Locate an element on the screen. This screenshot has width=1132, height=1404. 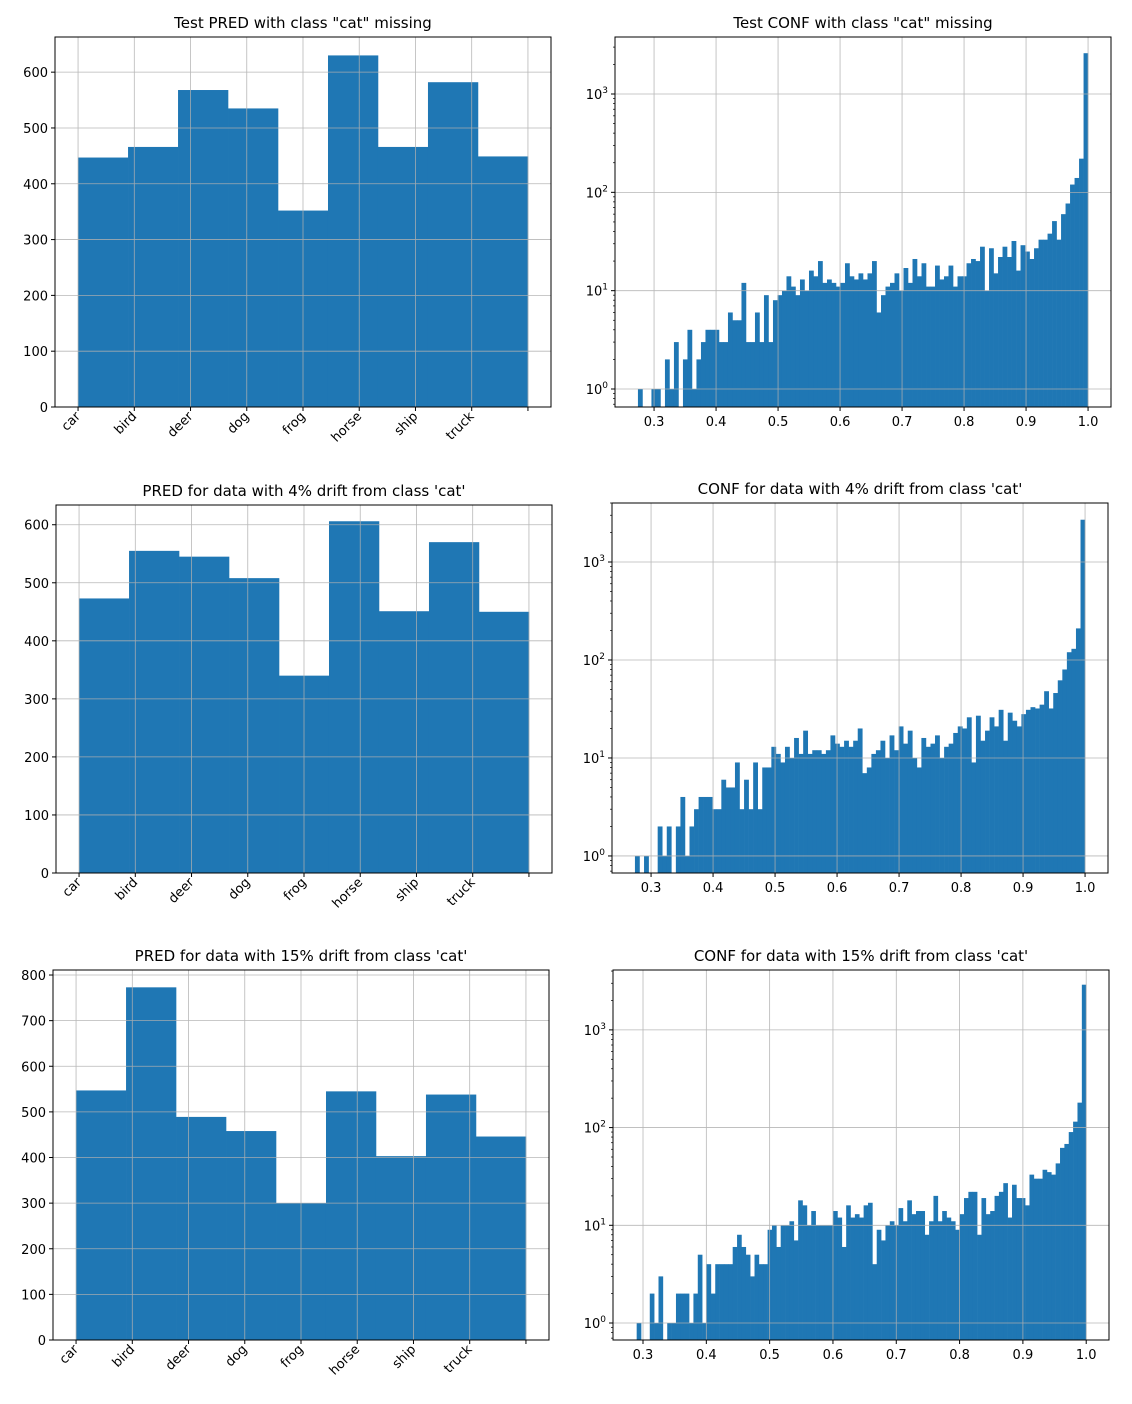
x-tick-label: bird is located at coordinates (126, 423).